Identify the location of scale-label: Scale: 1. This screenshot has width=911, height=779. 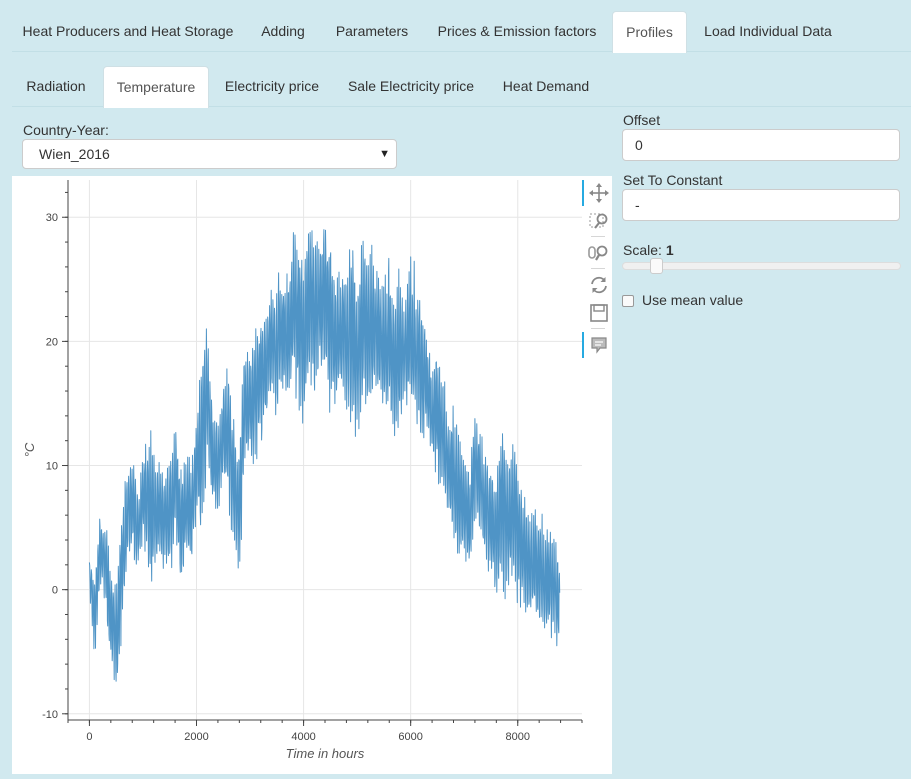
(648, 250).